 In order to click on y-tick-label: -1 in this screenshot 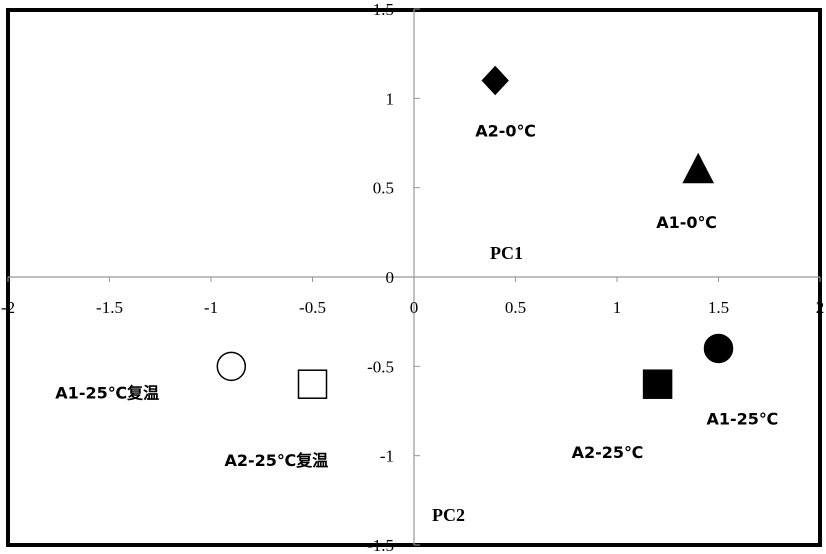, I will do `click(387, 456)`.